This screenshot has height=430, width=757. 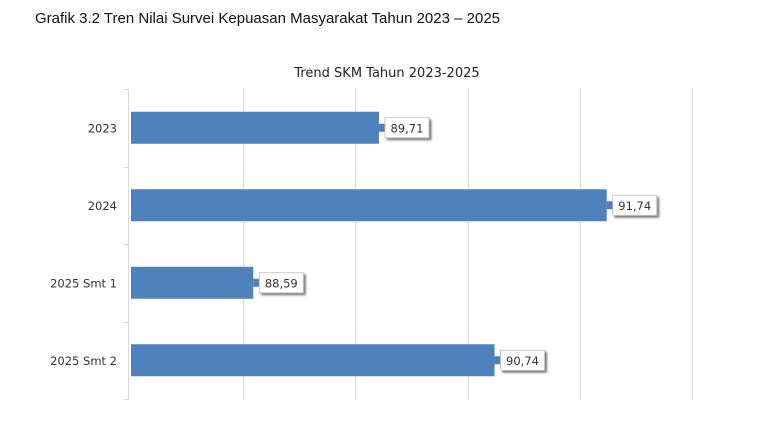 What do you see at coordinates (83, 361) in the screenshot?
I see `category-label: 2025 Smt 2` at bounding box center [83, 361].